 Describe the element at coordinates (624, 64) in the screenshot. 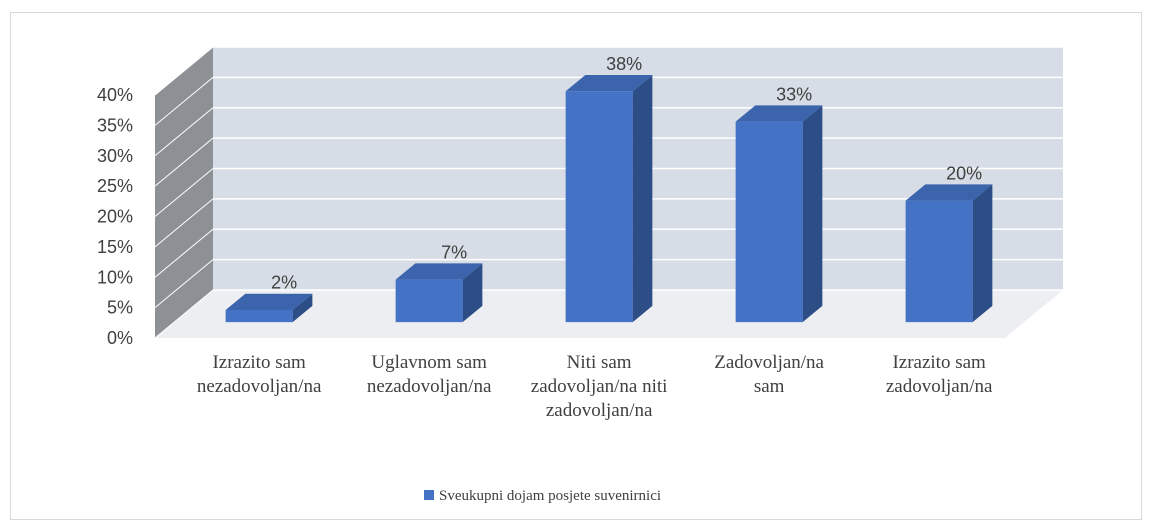

I see `data-label: 38%` at that location.